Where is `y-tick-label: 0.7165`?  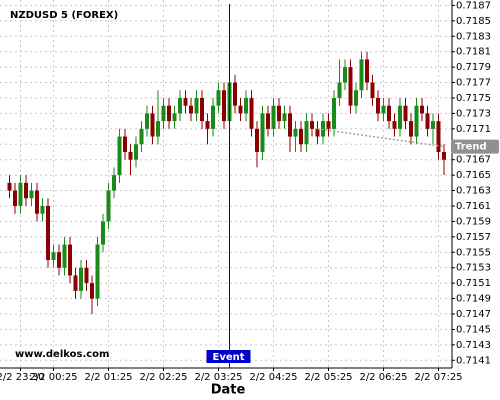
y-tick-label: 0.7165 is located at coordinates (473, 175).